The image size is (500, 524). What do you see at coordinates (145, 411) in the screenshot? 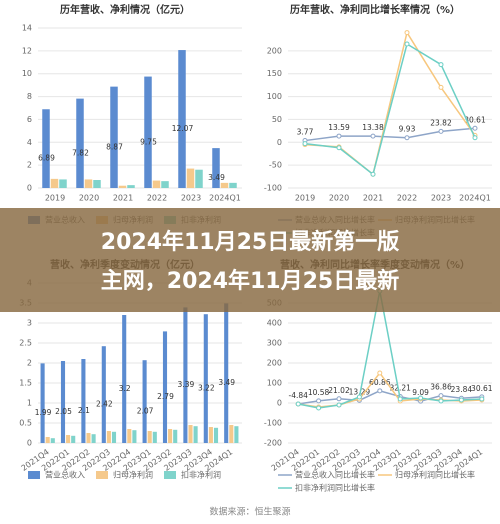
I see `value-label: 2.07` at bounding box center [145, 411].